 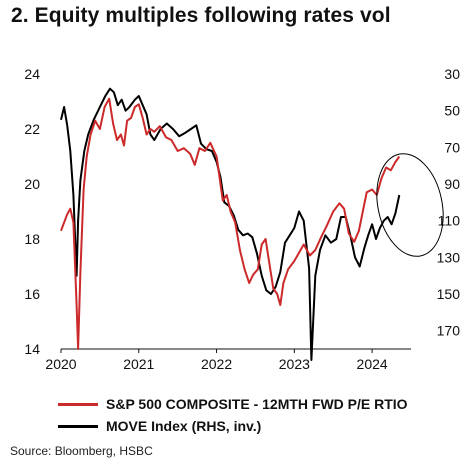 I want to click on left-tick-label: 24, so click(x=32, y=74).